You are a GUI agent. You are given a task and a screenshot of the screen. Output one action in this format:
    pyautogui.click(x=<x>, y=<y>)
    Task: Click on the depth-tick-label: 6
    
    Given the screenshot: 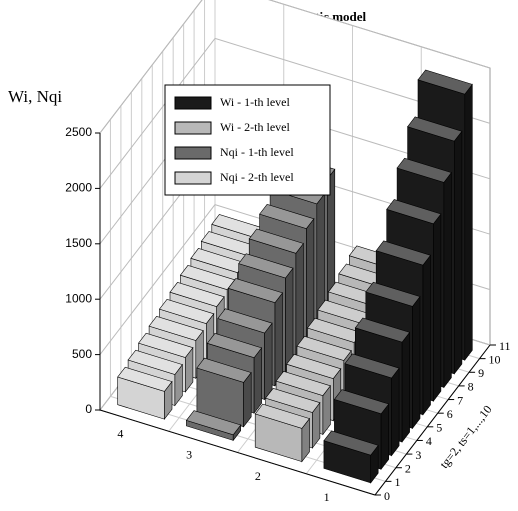 What is the action you would take?
    pyautogui.click(x=450, y=414)
    